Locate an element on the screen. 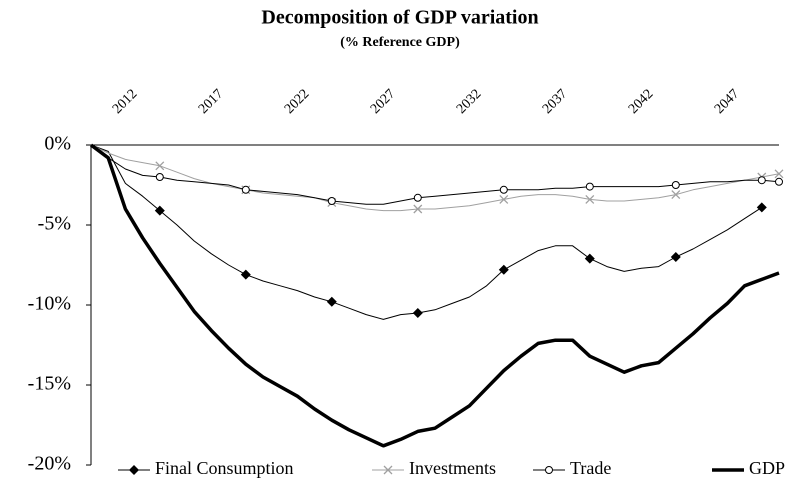 This screenshot has width=801, height=488. legend-item: GDP is located at coordinates (748, 468).